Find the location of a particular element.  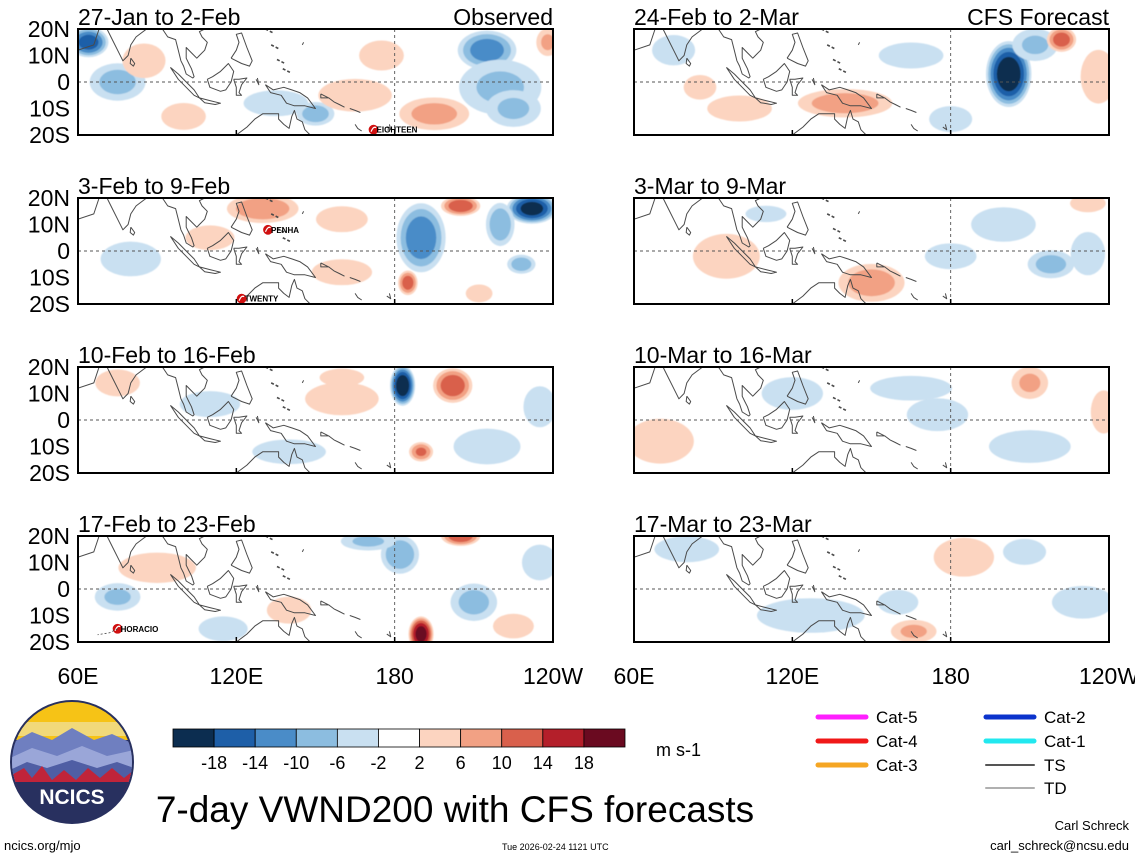

panel-date-label: 24-Feb to 2-Mar is located at coordinates (716, 17).